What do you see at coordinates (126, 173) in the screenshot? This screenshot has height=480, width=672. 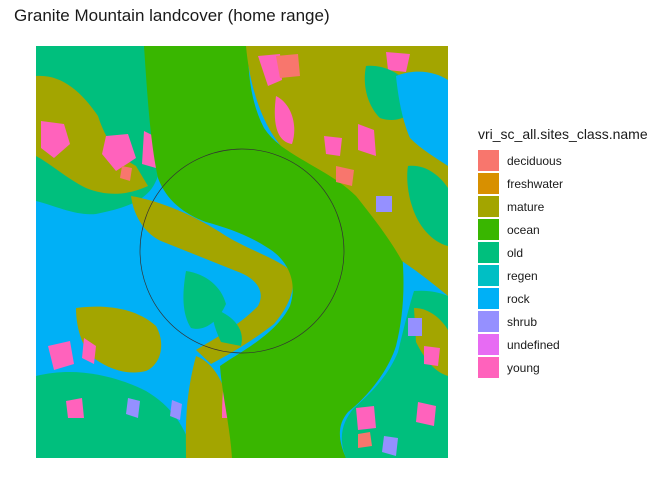 I see `nw-deciduous-patch` at bounding box center [126, 173].